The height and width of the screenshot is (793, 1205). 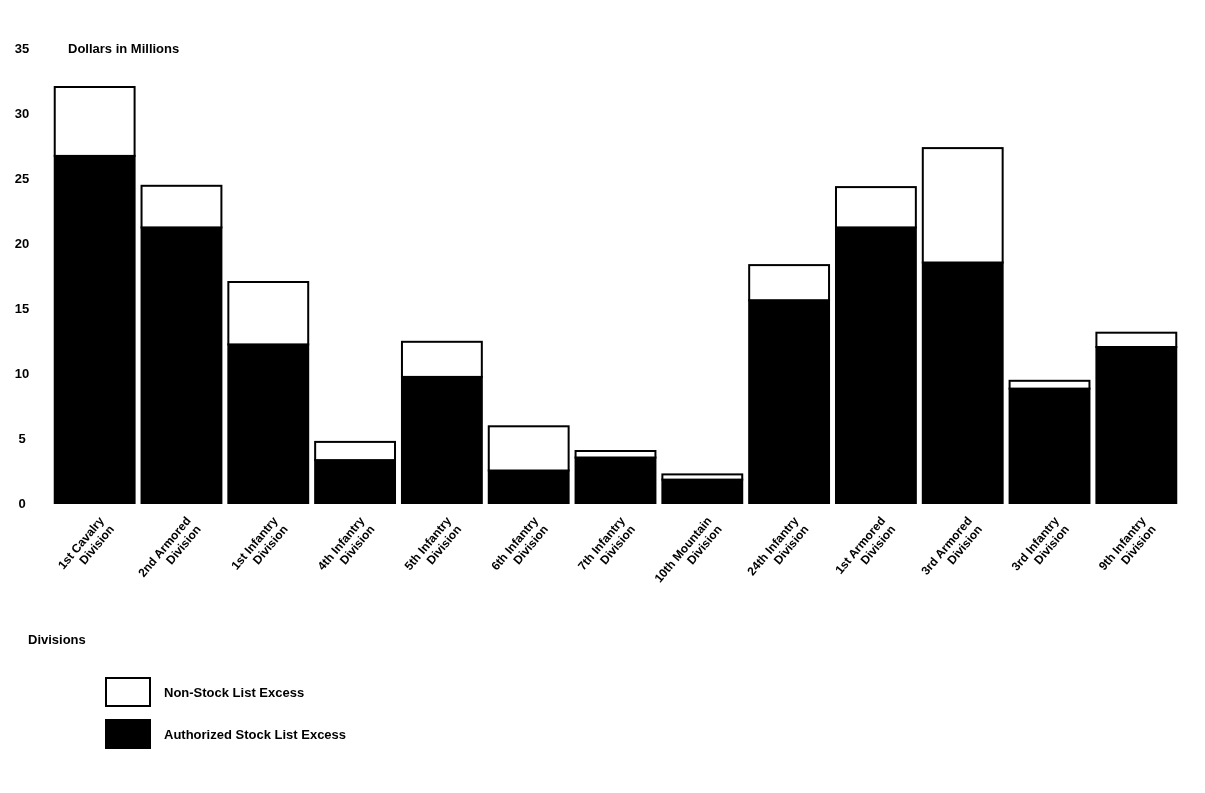 I want to click on y-tick-label: 35, so click(x=22, y=48).